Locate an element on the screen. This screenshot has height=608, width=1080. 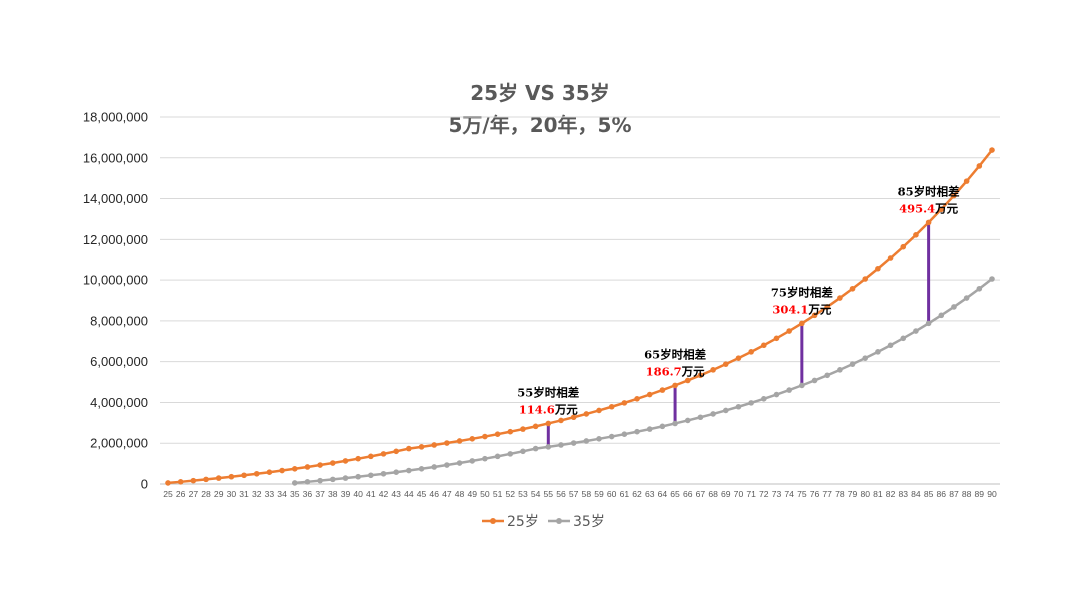
x-tick-label: 35 is located at coordinates (295, 494).